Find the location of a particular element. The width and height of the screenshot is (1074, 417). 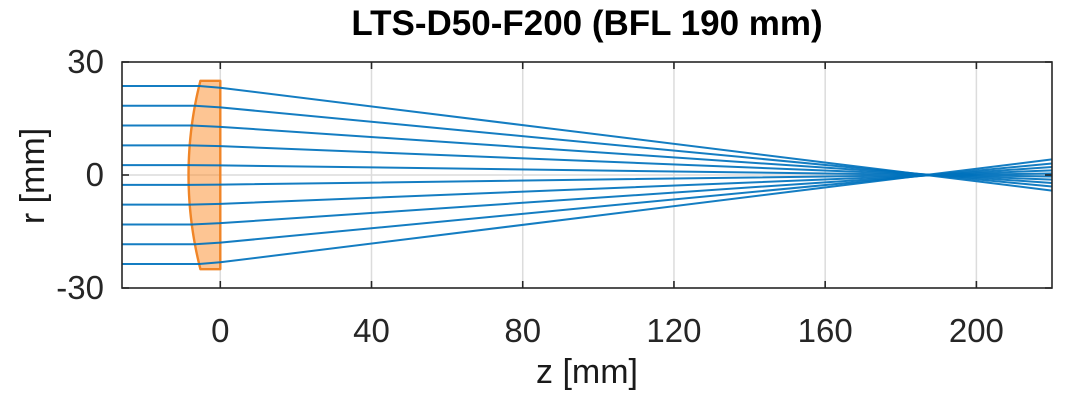

chart-title: LTS-D50-F200 (BFL 190 mm) is located at coordinates (587, 23).